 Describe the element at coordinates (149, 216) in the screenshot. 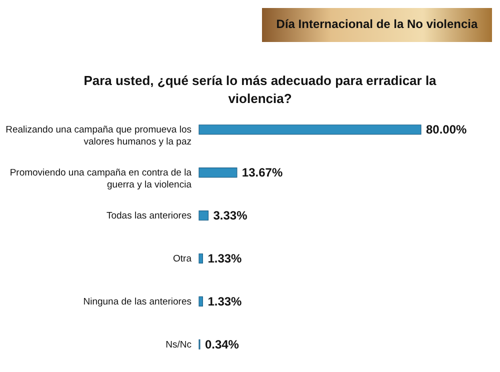

I see `y-tick-label: Todas las anteriores` at that location.